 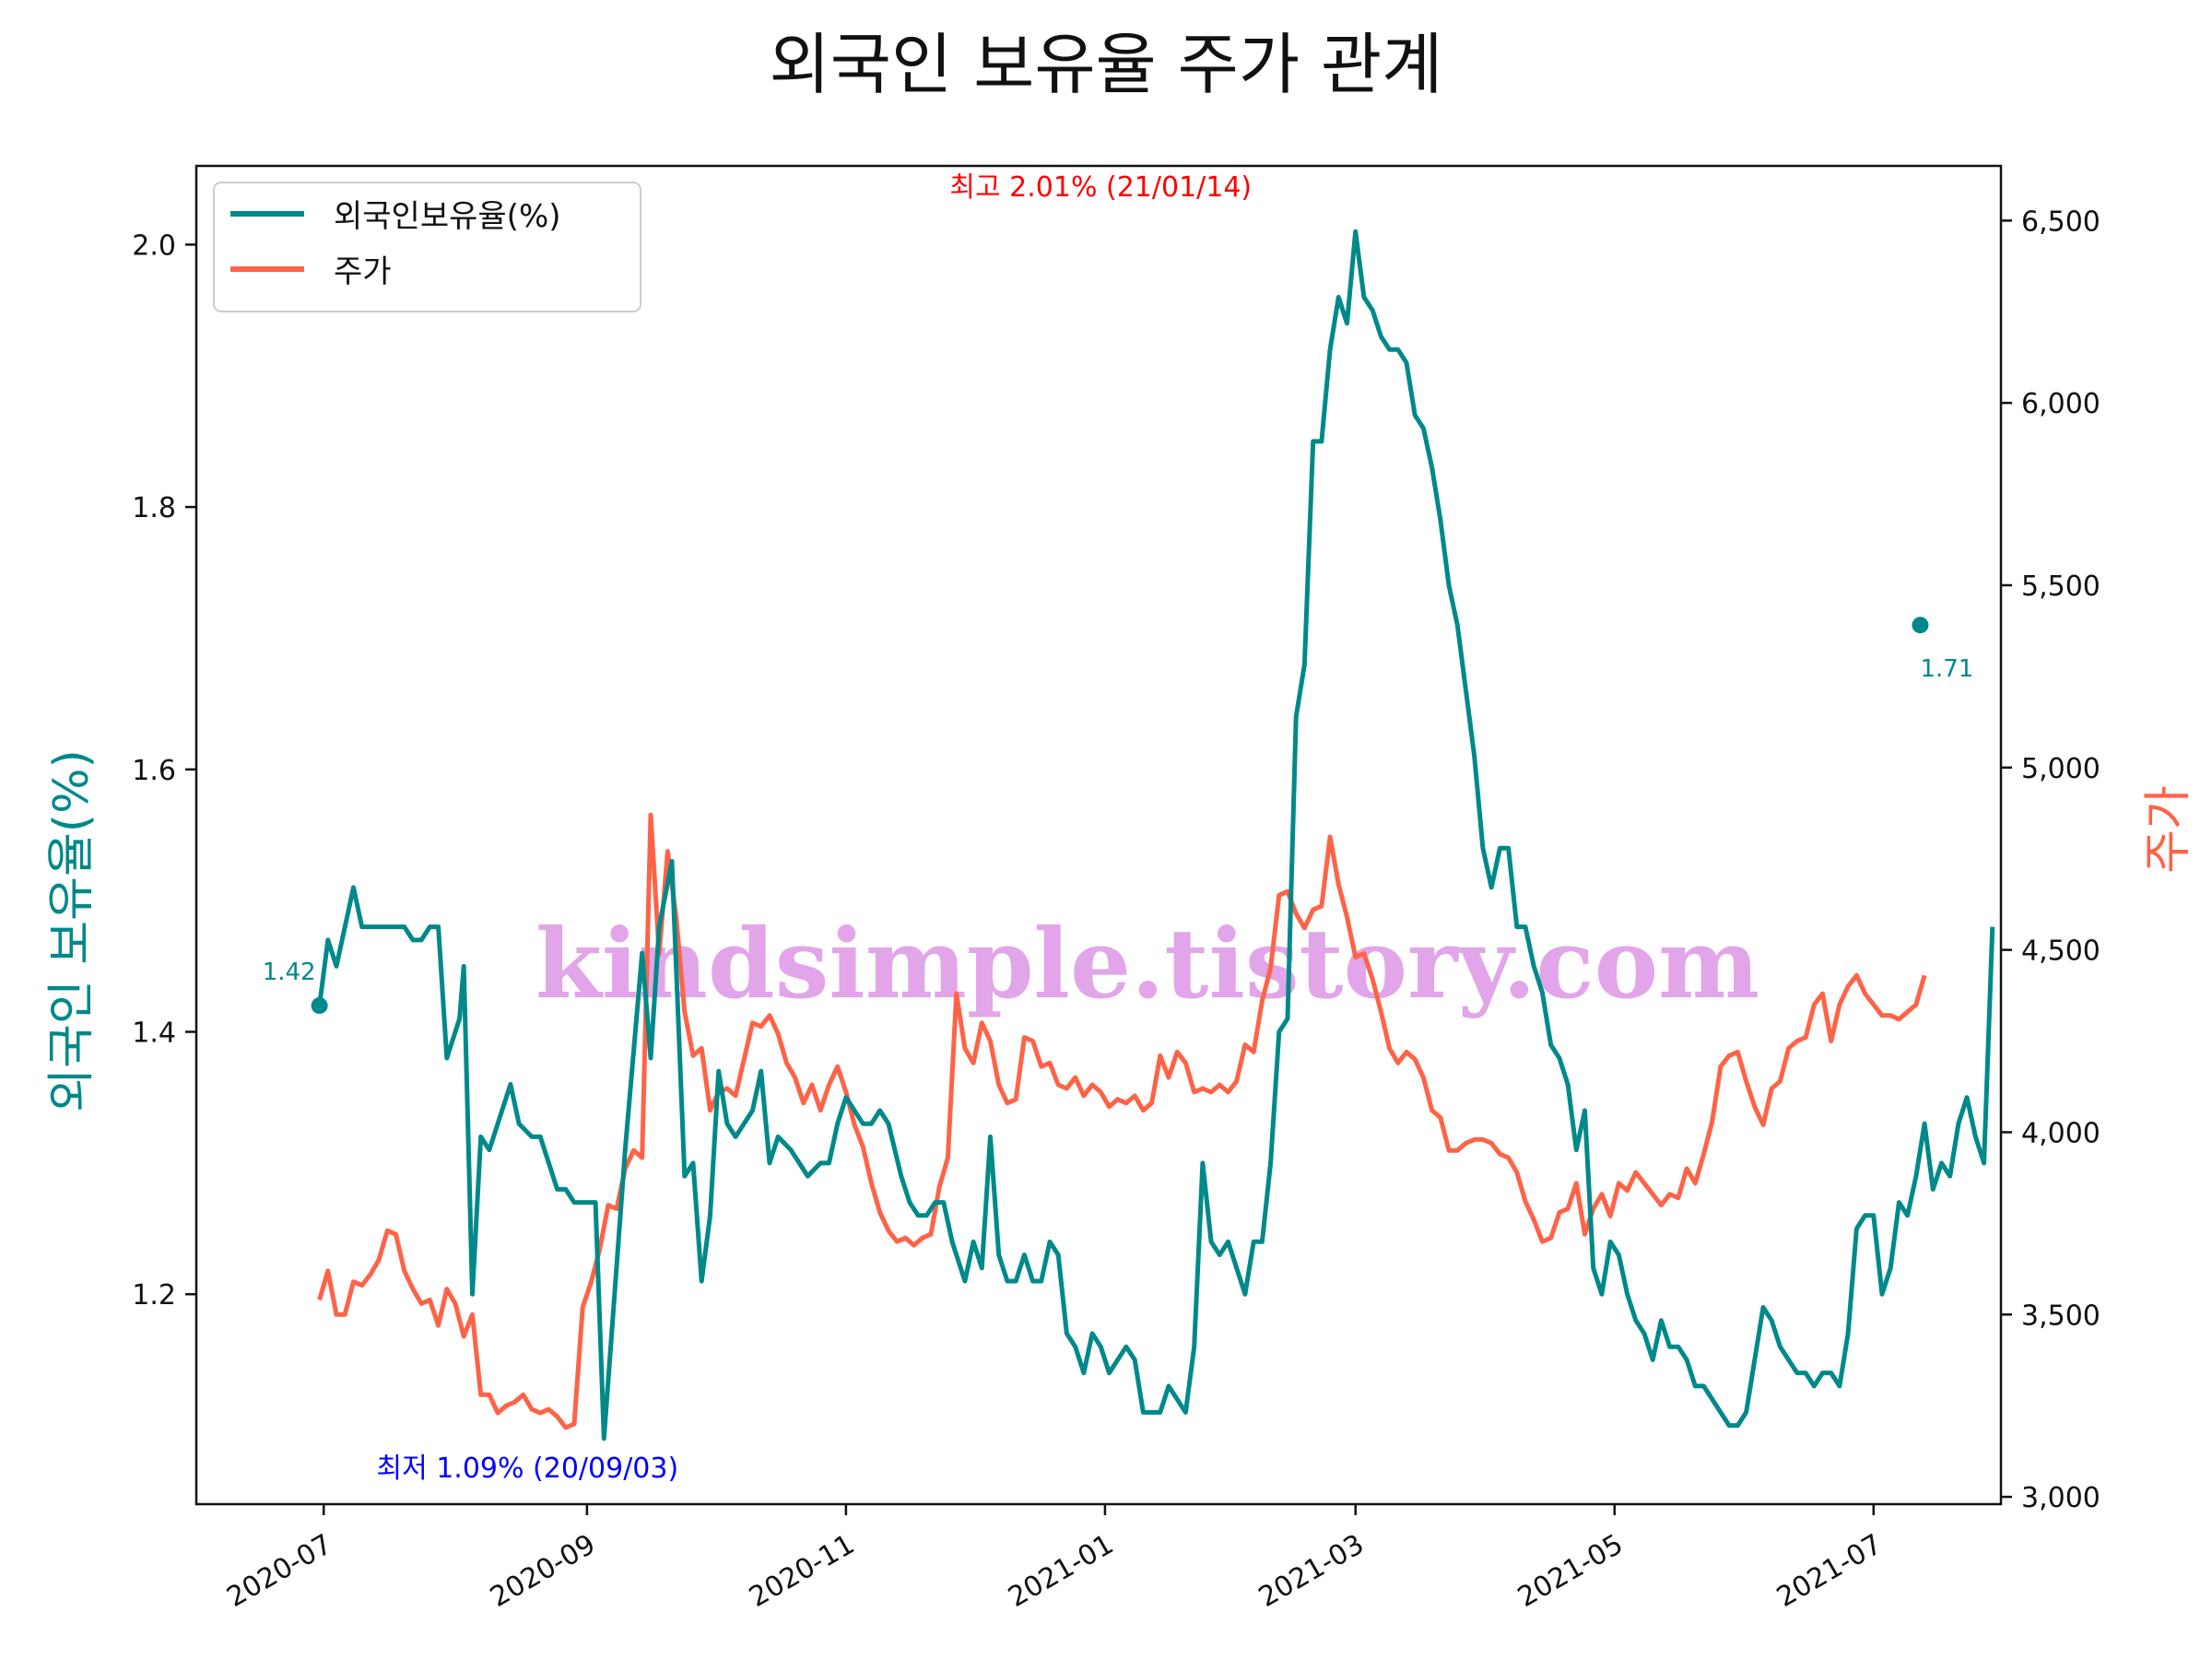 I want to click on legend: 외국인보유율(%) 주가, so click(x=427, y=247).